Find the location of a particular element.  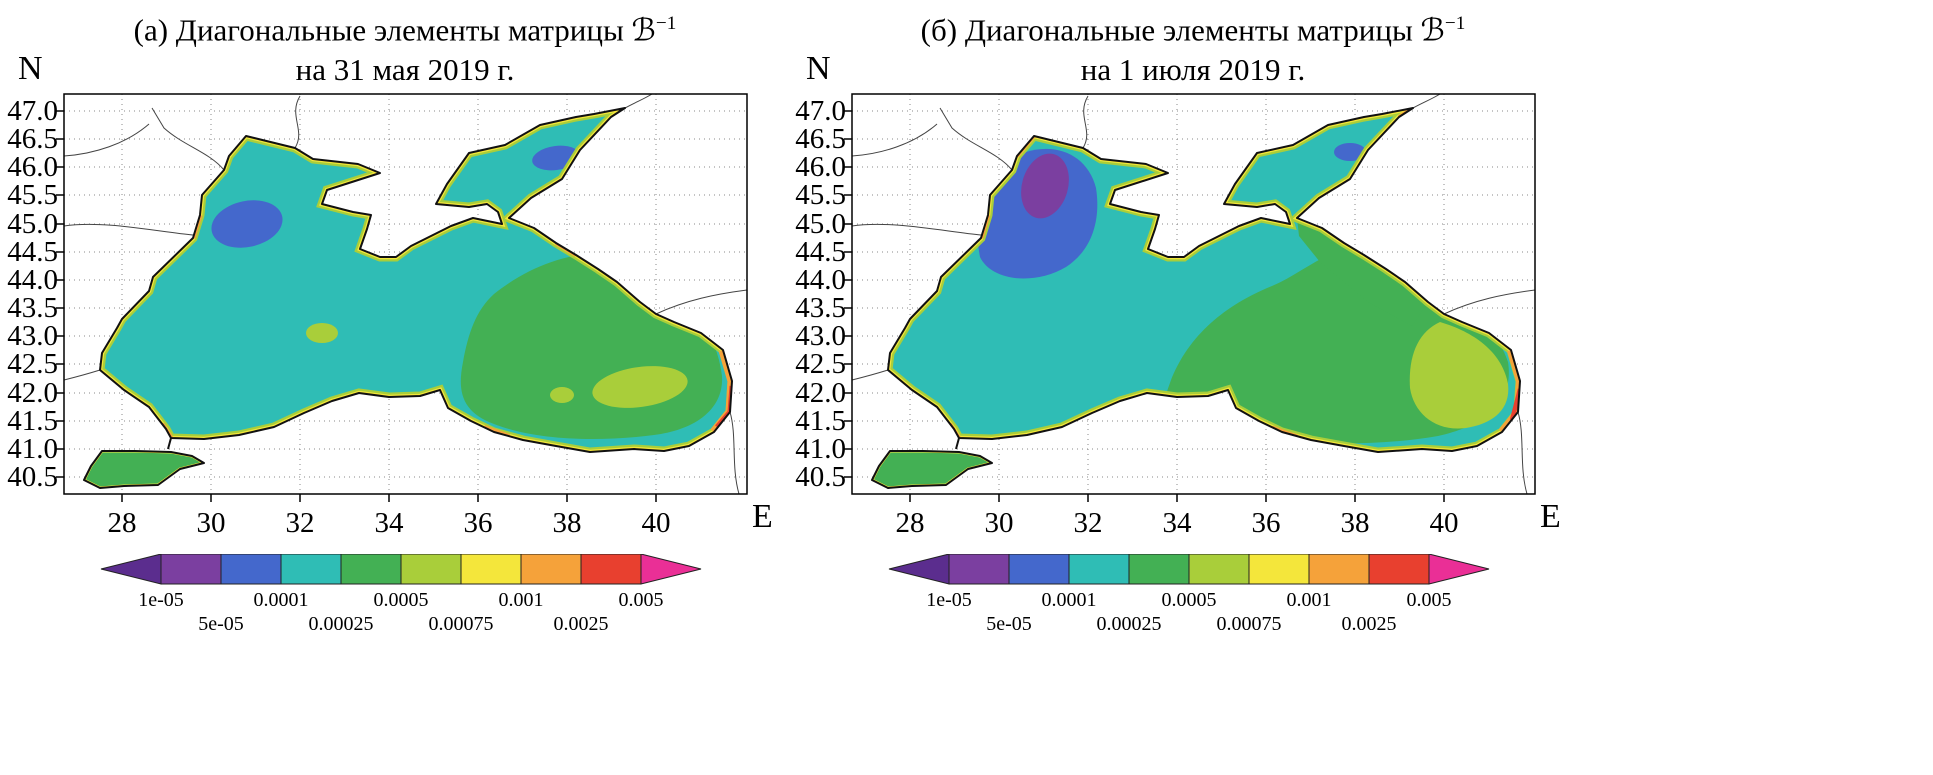

y-tick-label: 44.0 is located at coordinates (32, 280).